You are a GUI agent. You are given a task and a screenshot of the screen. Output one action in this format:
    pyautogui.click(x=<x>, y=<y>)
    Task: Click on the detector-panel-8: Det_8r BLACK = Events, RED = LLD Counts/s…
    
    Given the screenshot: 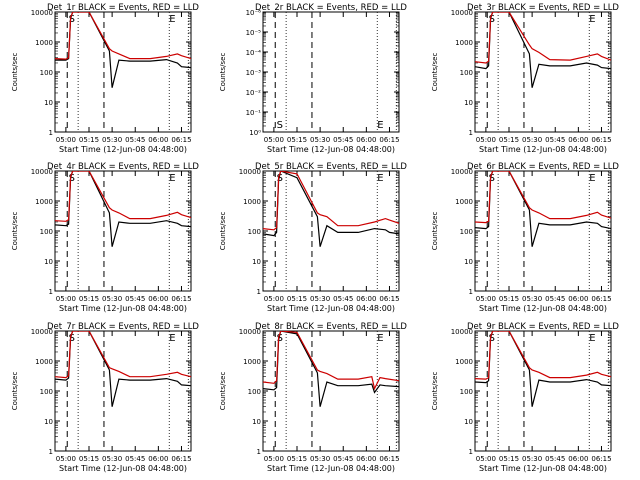 What is the action you would take?
    pyautogui.click(x=313, y=397)
    